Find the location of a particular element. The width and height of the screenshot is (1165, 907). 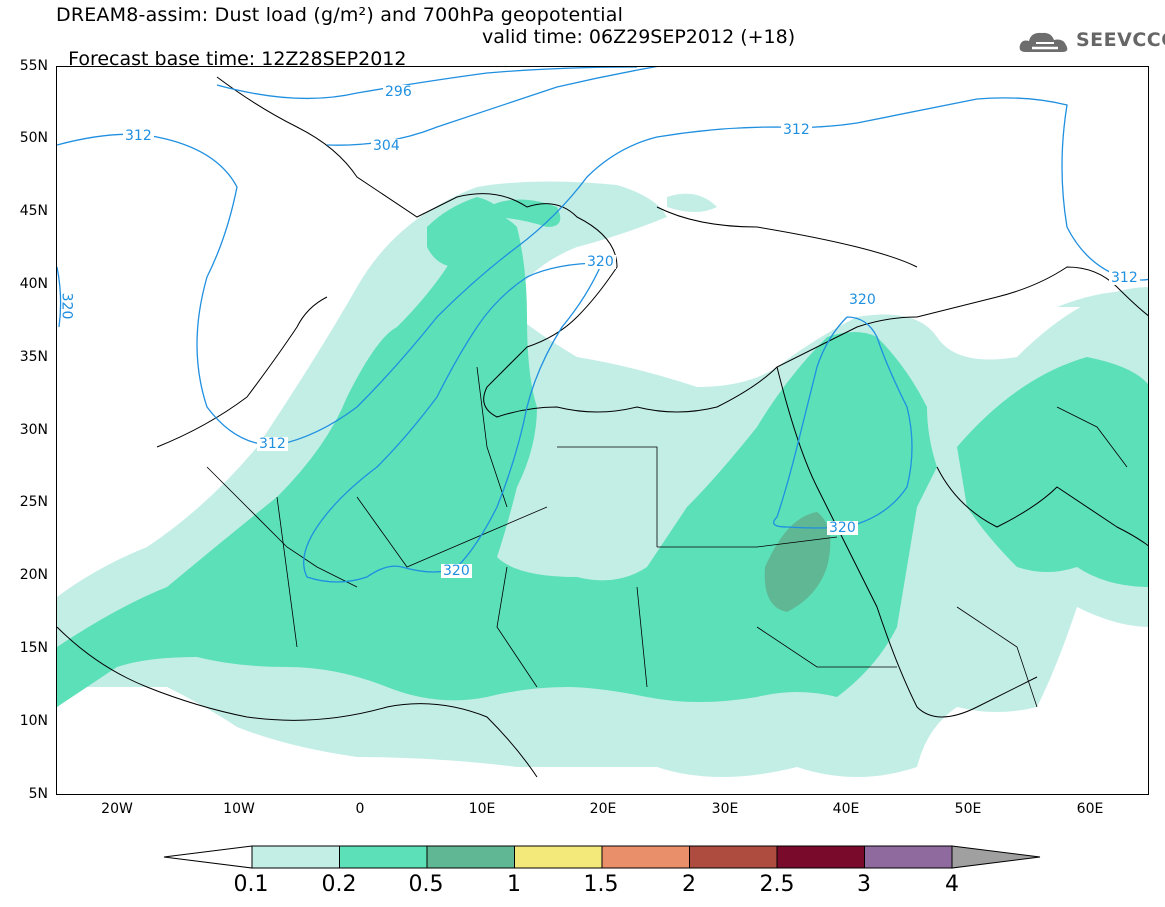

lat-label: 5N is located at coordinates (38, 794).